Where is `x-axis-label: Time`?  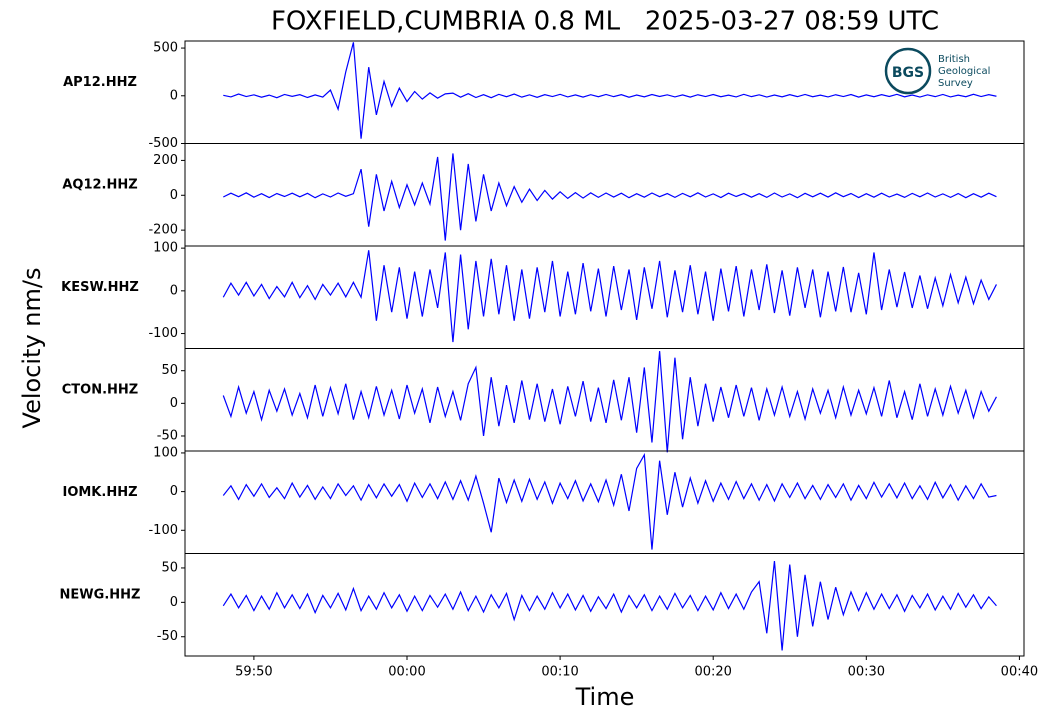 x-axis-label: Time is located at coordinates (605, 697).